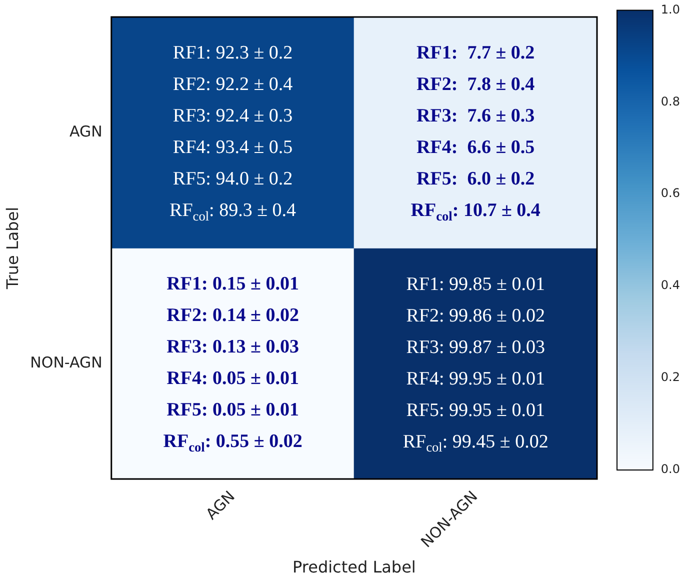 The image size is (683, 582). Describe the element at coordinates (670, 9) in the screenshot. I see `color-bar-label: 1.0` at that location.